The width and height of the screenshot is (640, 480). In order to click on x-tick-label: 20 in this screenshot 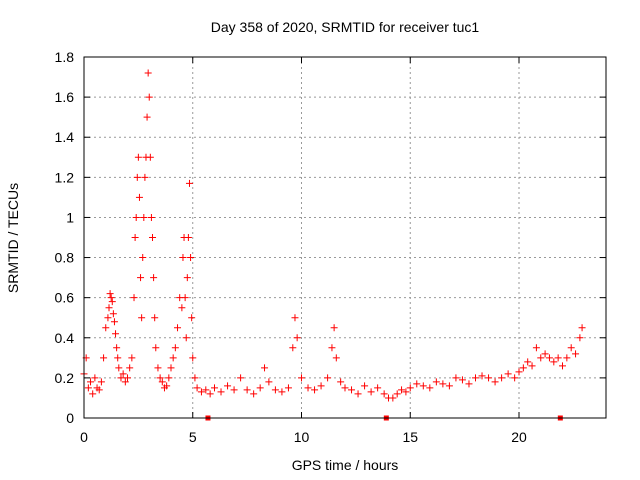, I will do `click(519, 437)`.